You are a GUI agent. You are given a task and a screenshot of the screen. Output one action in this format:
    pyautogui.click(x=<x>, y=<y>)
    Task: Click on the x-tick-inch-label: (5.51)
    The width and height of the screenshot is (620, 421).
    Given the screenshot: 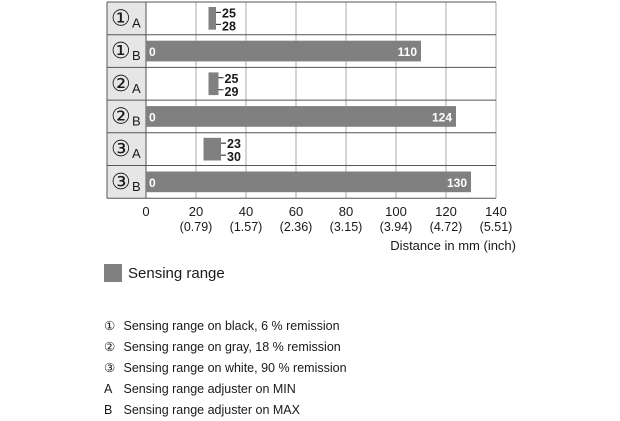 What is the action you would take?
    pyautogui.click(x=496, y=227)
    